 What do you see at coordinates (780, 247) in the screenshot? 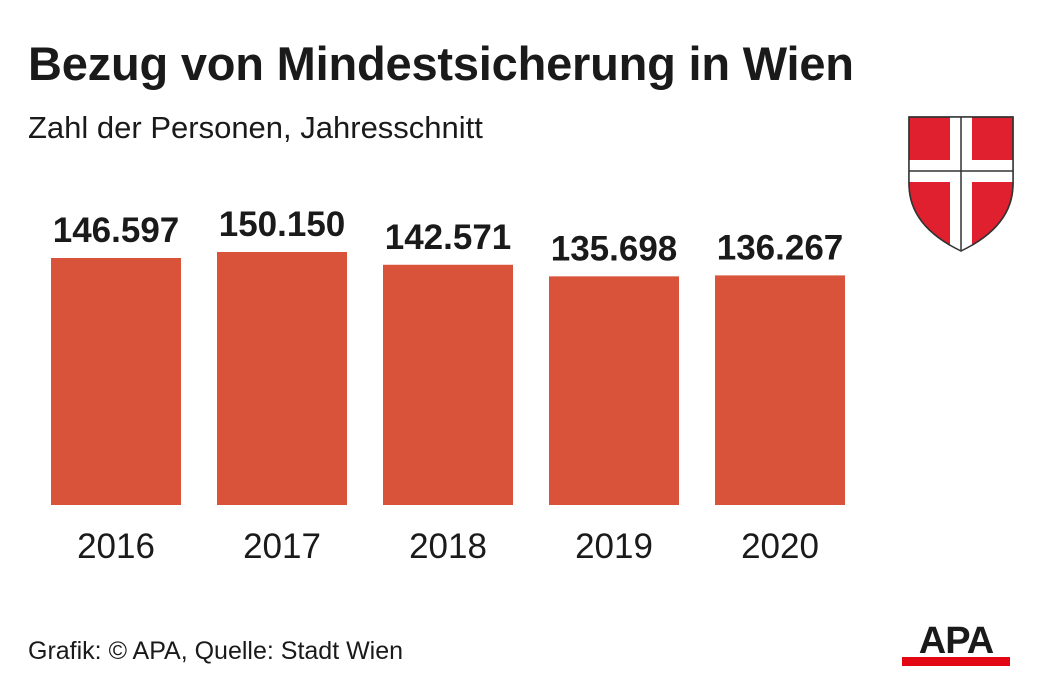
I see `value-label-2020: 136.267` at bounding box center [780, 247].